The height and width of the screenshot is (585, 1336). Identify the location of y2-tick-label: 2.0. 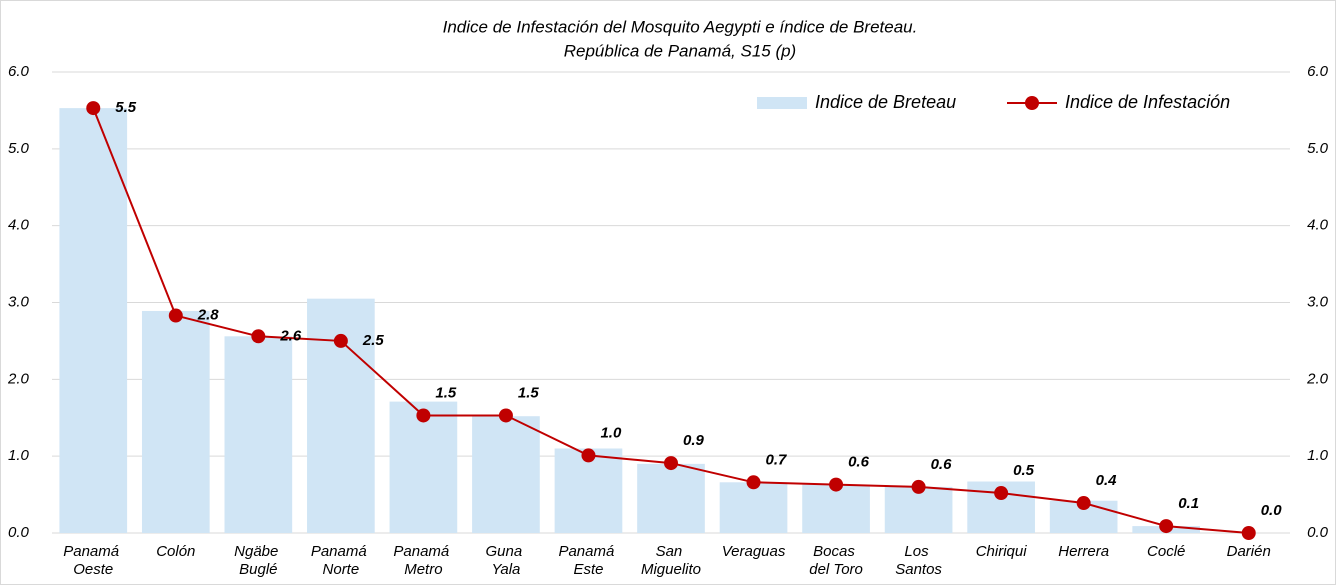
(1317, 378).